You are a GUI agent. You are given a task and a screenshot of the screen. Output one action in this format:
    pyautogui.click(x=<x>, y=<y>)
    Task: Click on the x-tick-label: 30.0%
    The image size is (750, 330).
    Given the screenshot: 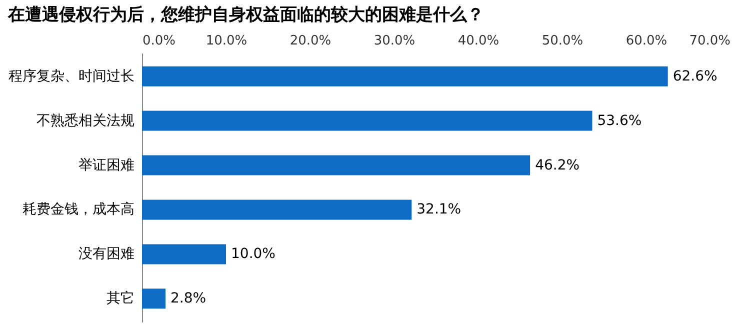 What is the action you would take?
    pyautogui.click(x=395, y=41)
    